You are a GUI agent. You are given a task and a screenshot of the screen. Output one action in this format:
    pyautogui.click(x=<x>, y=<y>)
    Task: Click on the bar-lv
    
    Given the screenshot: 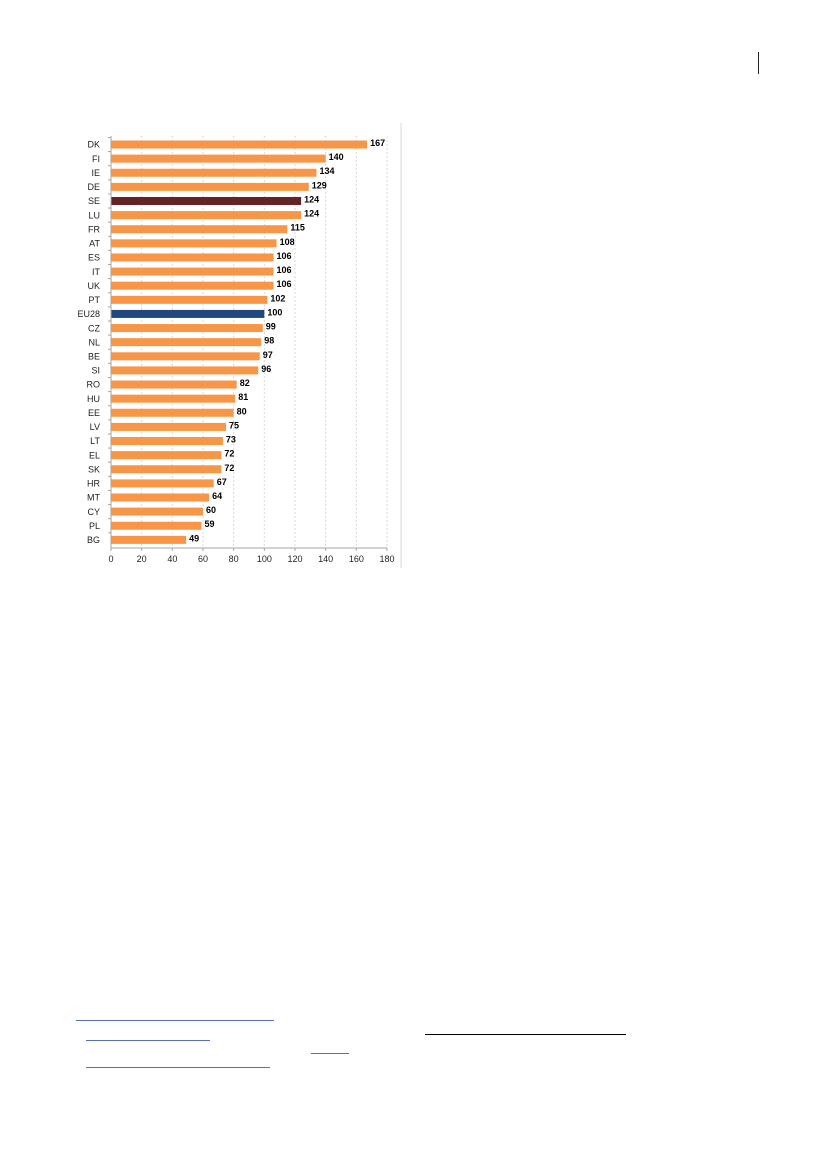 What is the action you would take?
    pyautogui.click(x=168, y=426)
    